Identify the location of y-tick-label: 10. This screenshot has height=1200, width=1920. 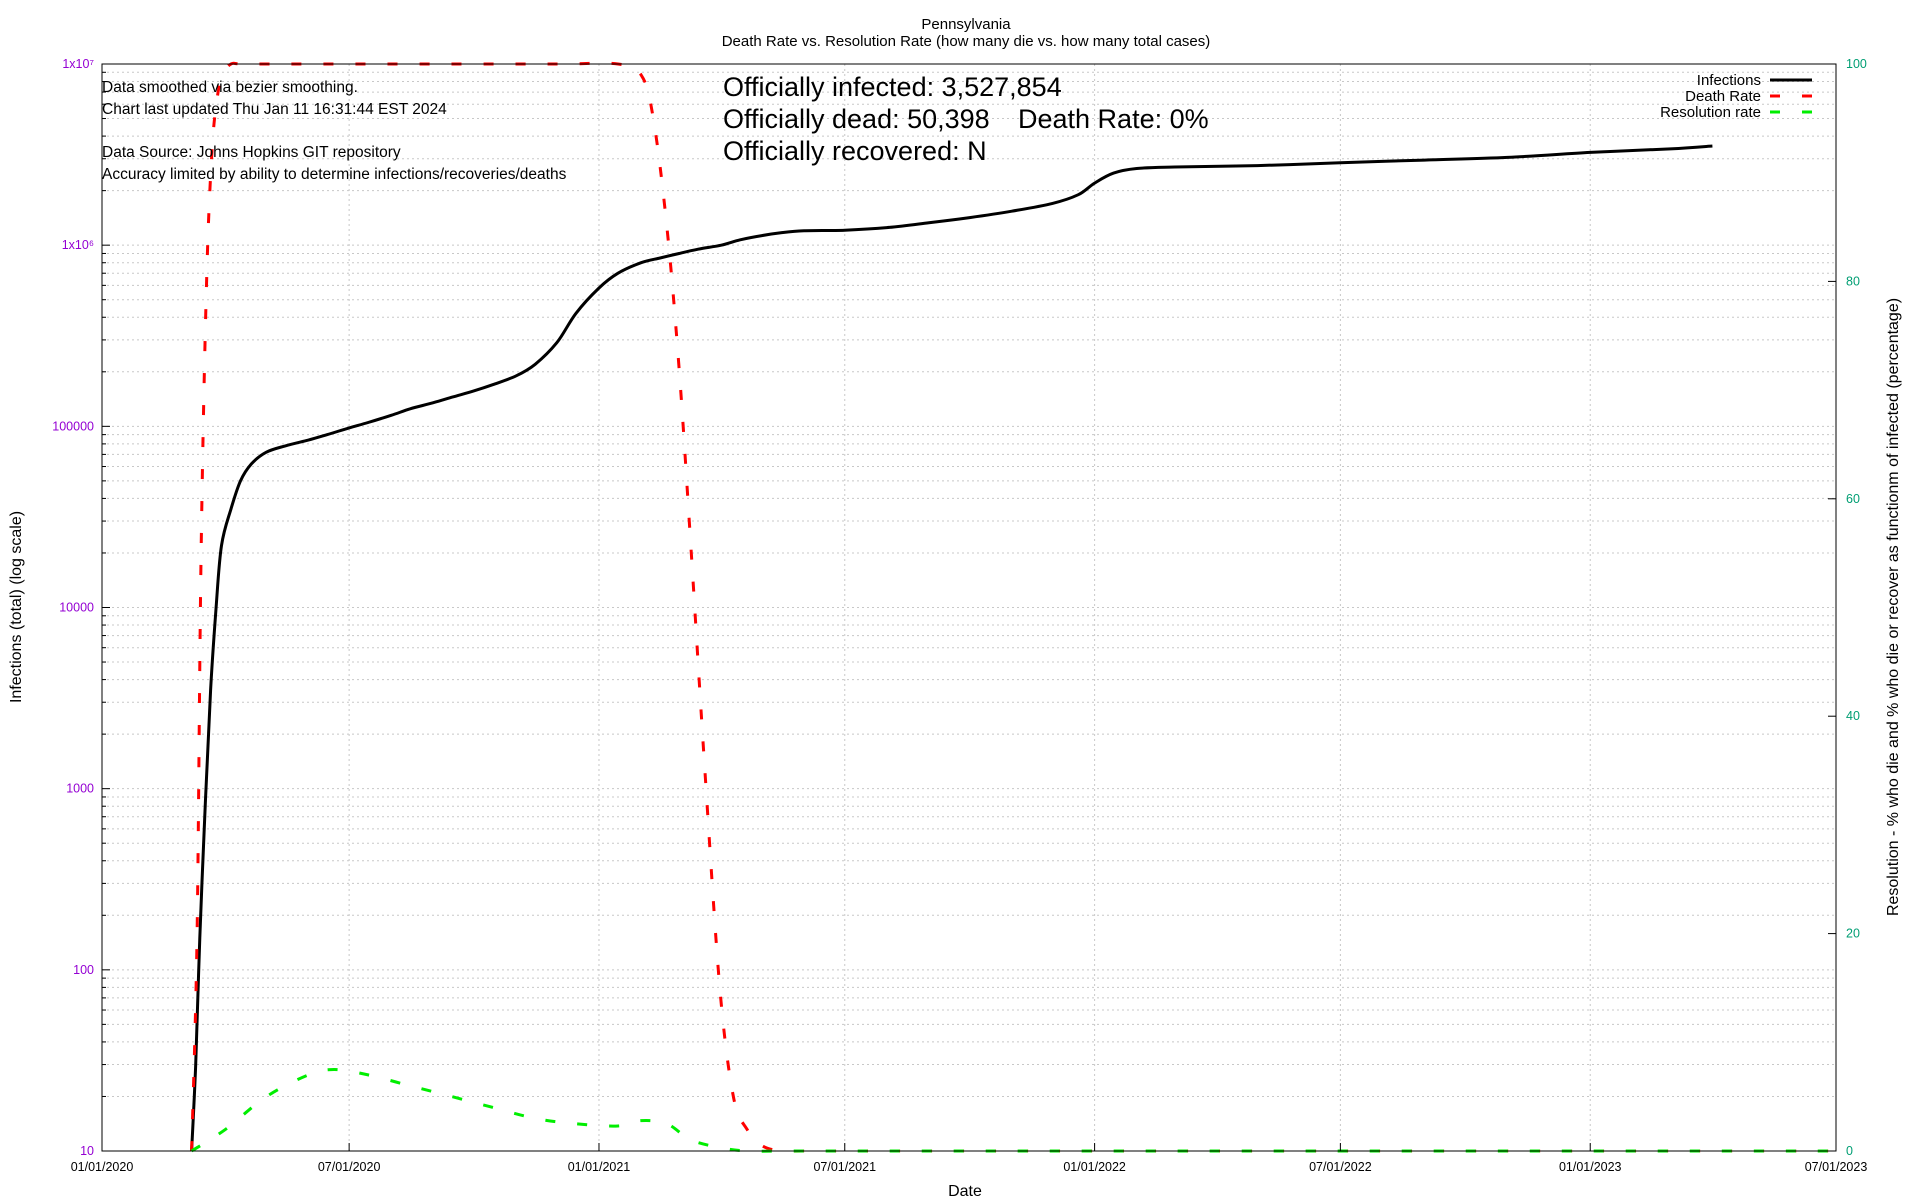
(87, 1151).